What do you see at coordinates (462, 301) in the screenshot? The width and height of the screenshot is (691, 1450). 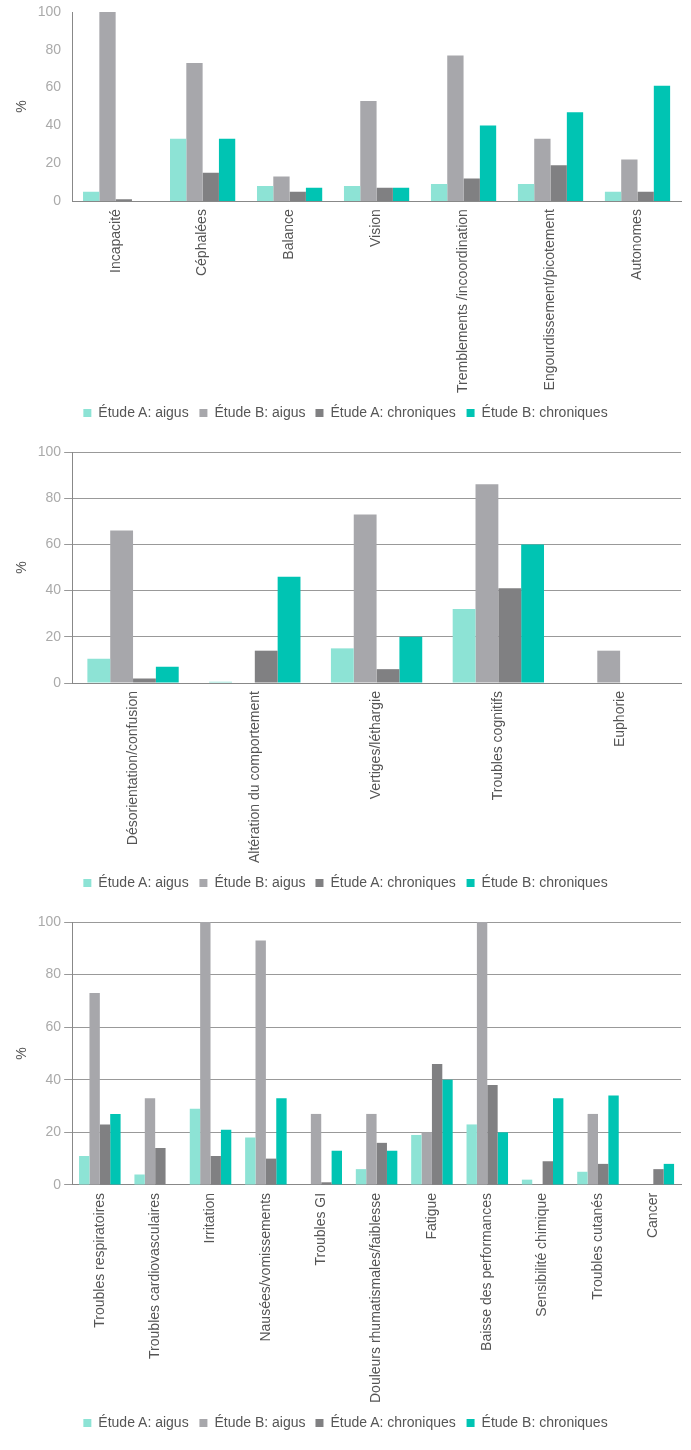 I see `x-tick-label: Tremblements /incoordination` at bounding box center [462, 301].